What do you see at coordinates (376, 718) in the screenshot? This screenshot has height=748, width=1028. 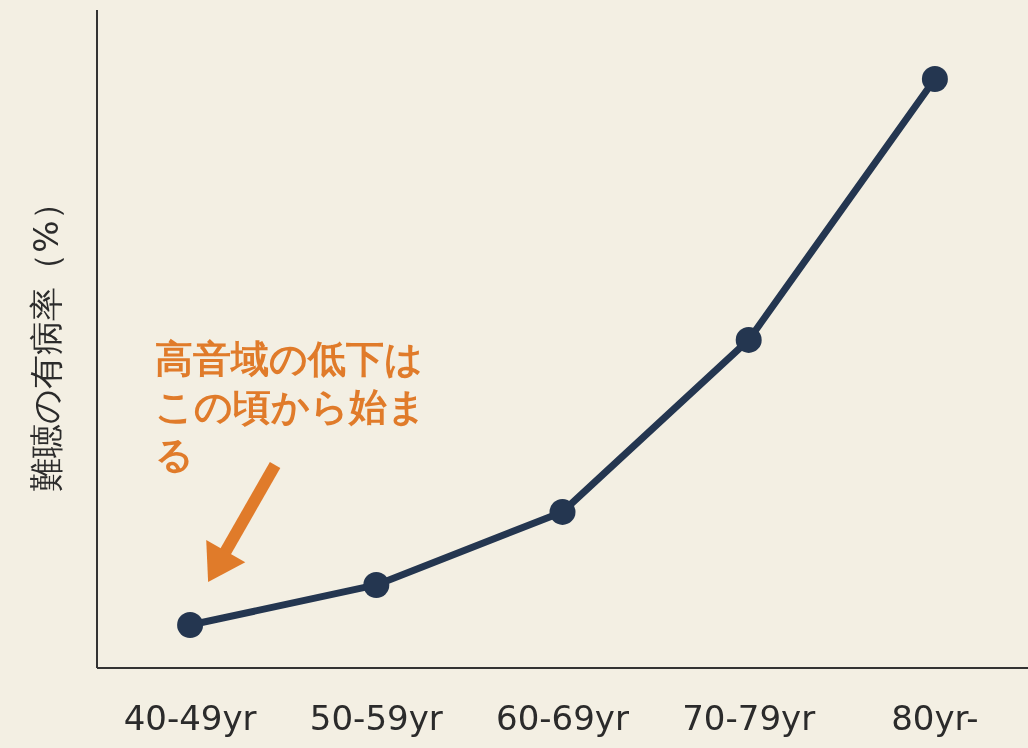 I see `x-tick-label: 50-59yr` at bounding box center [376, 718].